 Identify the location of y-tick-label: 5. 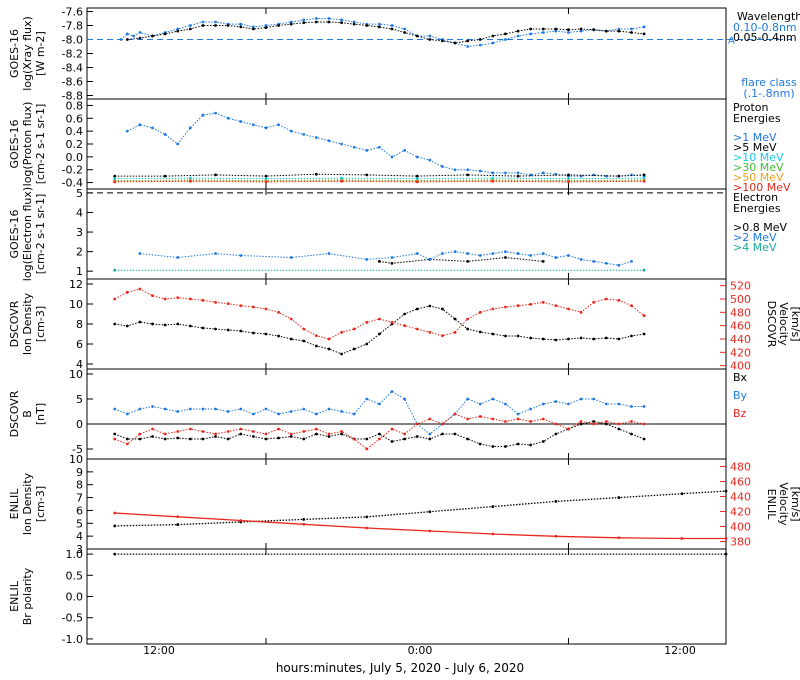
(79, 193).